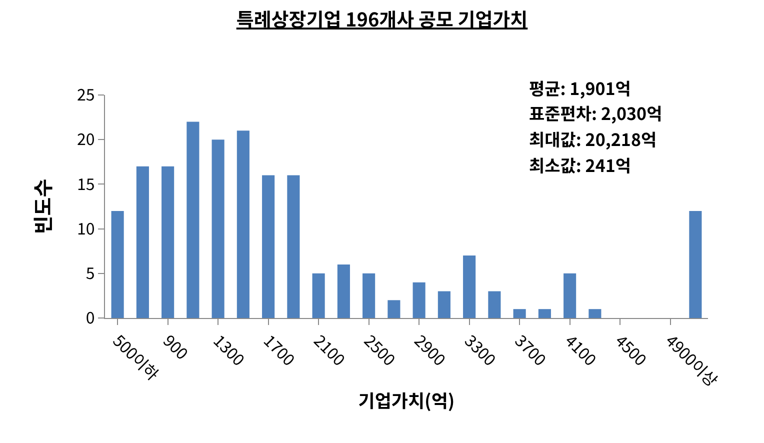 This screenshot has width=764, height=443. I want to click on annotation: 최소값: 241억, so click(580, 164).